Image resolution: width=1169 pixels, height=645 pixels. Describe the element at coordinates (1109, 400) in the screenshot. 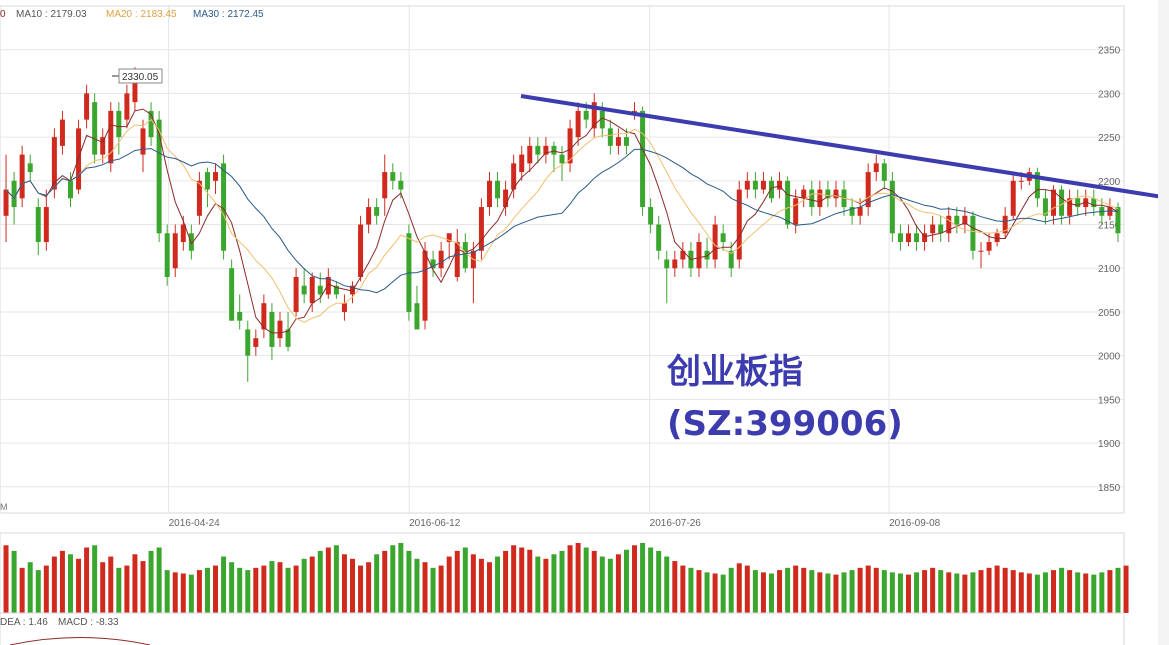

I see `y-tick-label: 1950` at that location.